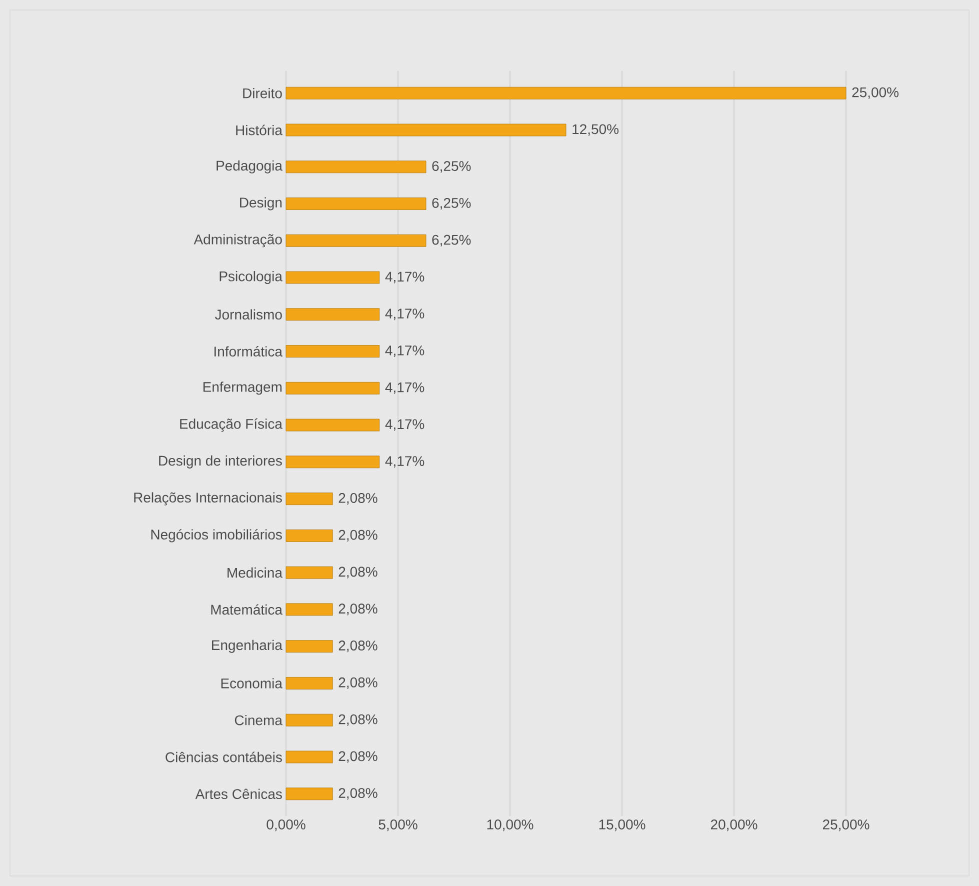  What do you see at coordinates (248, 351) in the screenshot?
I see `y-tick-label: Informática` at bounding box center [248, 351].